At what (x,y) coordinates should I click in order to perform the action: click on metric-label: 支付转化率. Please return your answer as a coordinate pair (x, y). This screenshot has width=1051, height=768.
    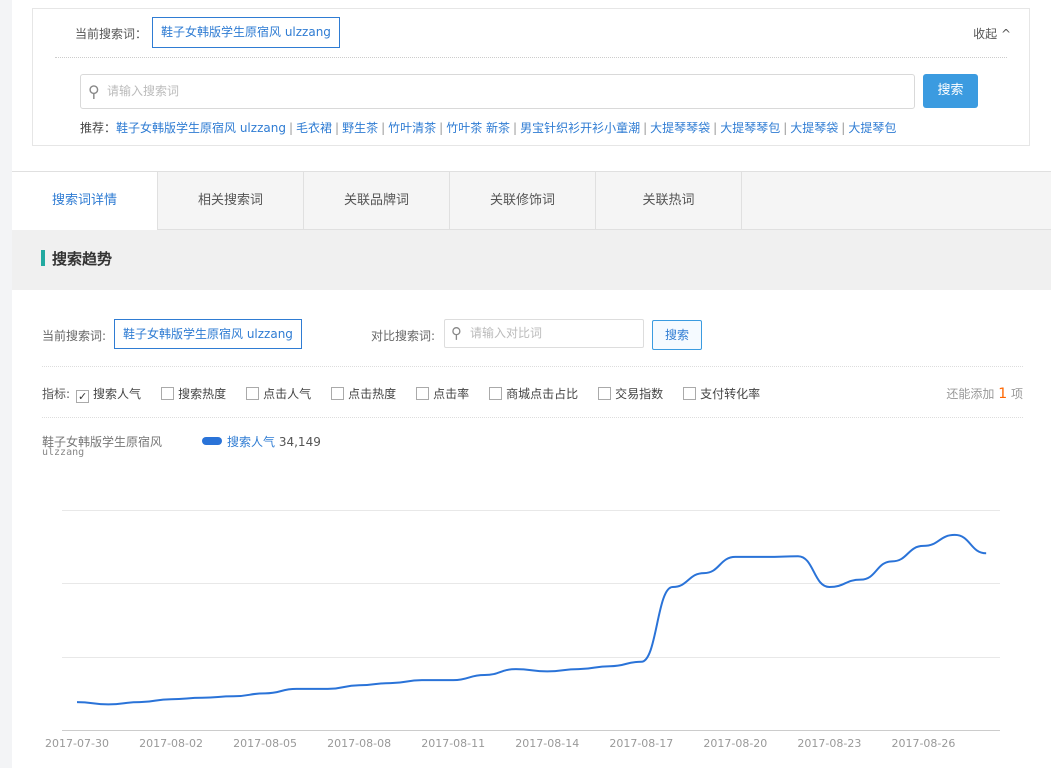
    Looking at the image, I should click on (730, 394).